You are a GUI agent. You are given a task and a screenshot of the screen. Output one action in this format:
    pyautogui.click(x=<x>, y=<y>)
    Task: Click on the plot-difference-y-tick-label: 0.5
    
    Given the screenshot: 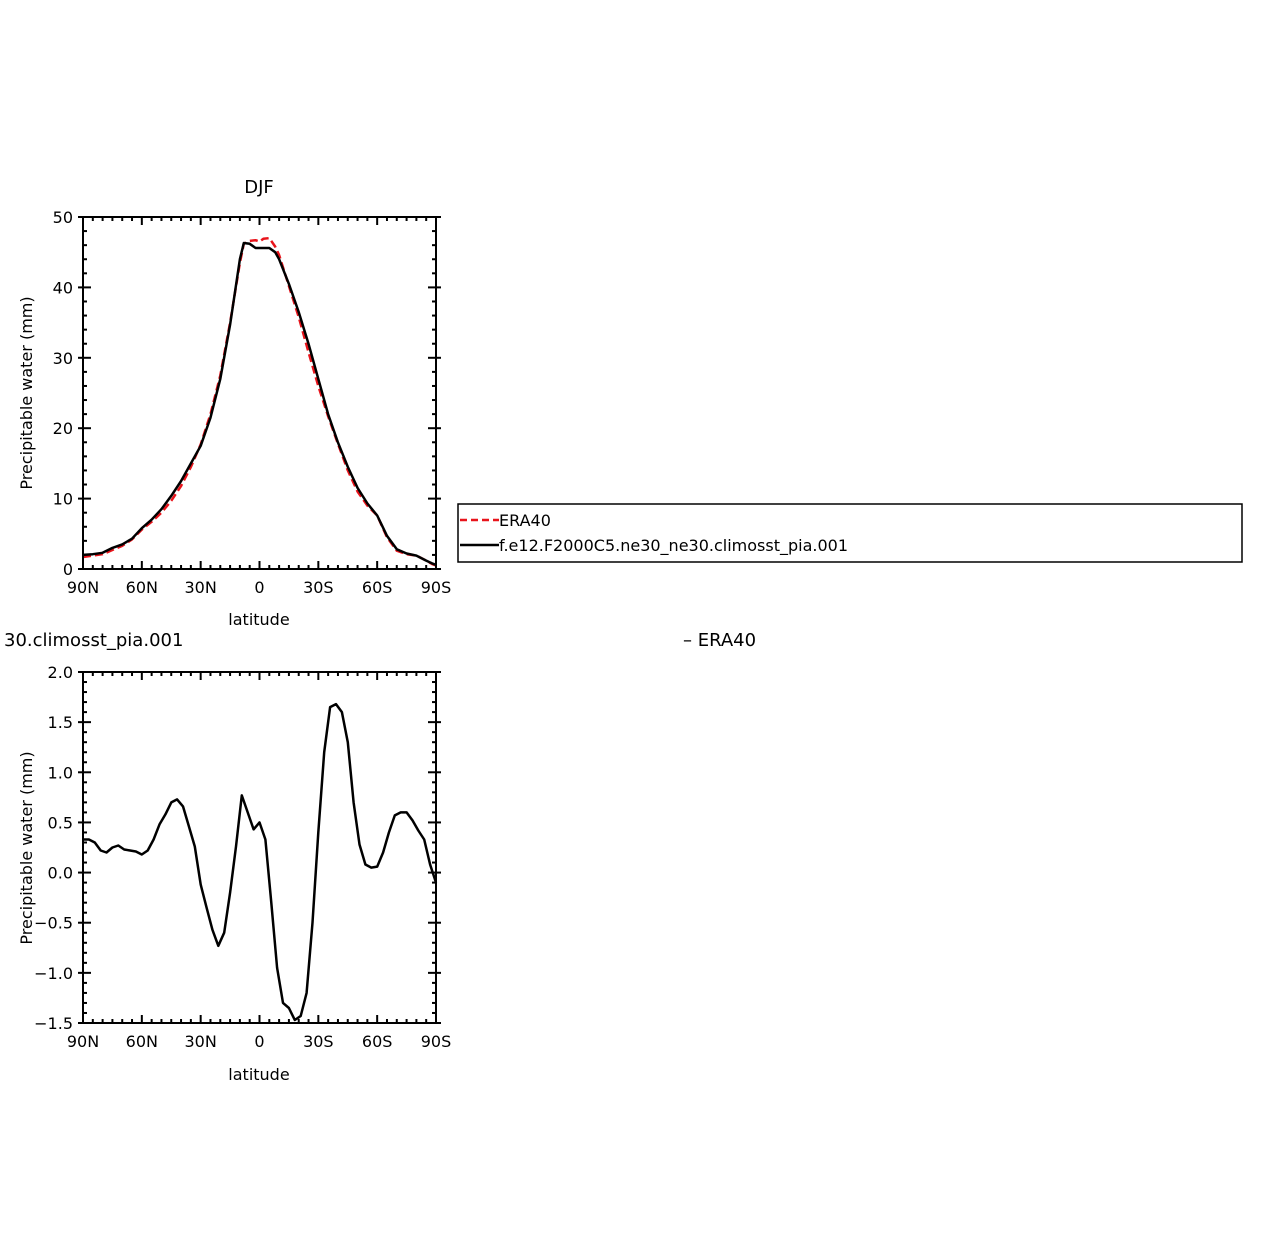 What is the action you would take?
    pyautogui.click(x=60, y=822)
    